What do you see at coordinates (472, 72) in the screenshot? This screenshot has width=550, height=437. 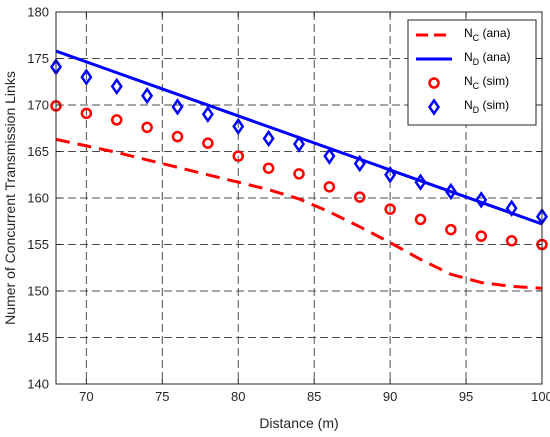 I see `legend: NC (ana)ND (ana)NC (sim)ND (sim)` at bounding box center [472, 72].